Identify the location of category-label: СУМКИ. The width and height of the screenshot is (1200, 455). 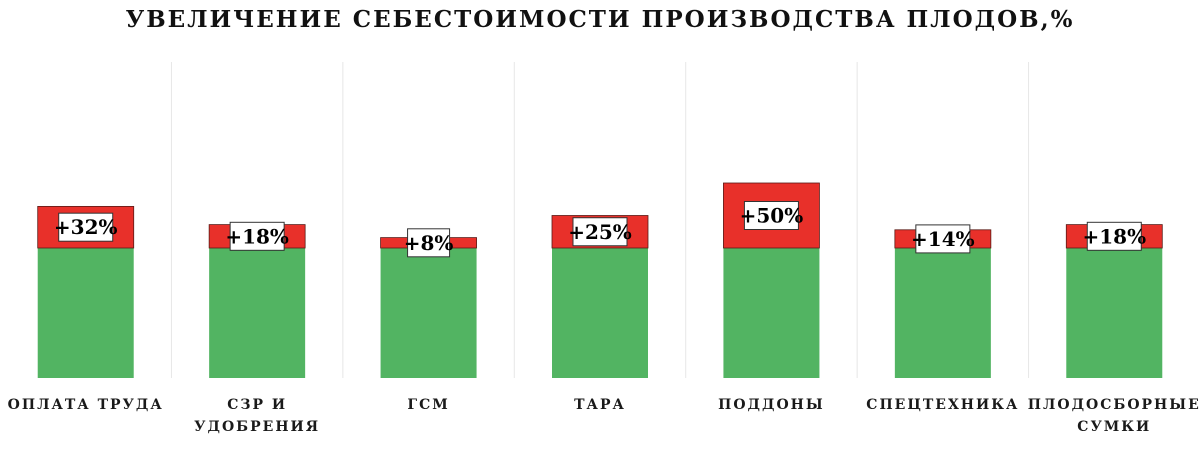
(1114, 427).